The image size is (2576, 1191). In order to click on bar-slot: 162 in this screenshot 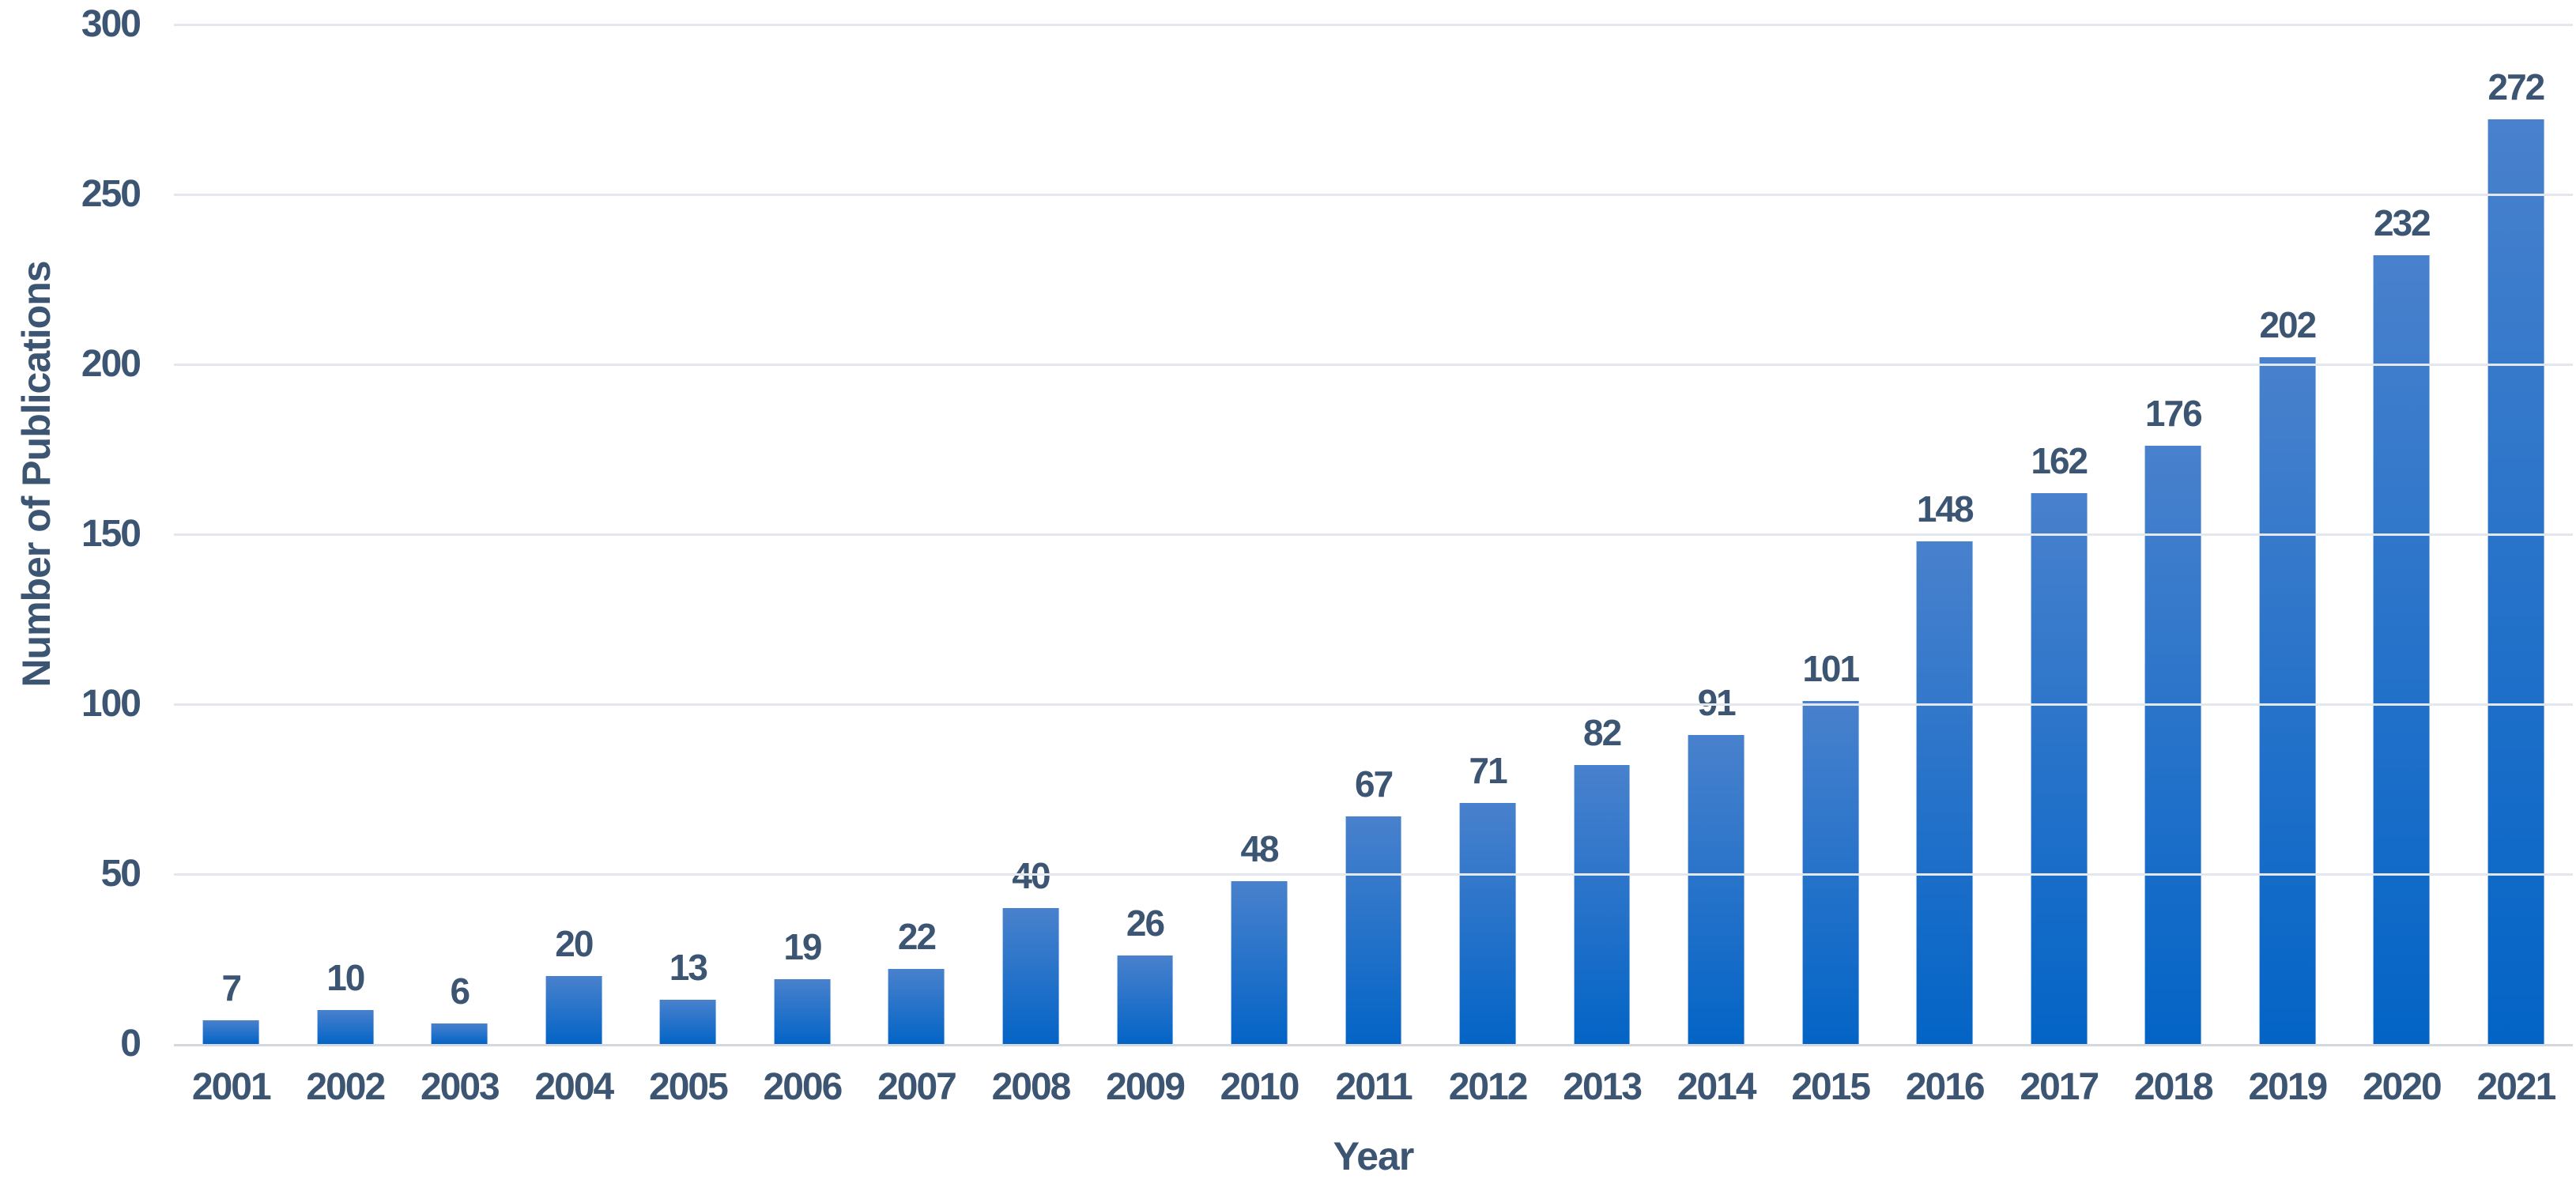, I will do `click(2059, 534)`.